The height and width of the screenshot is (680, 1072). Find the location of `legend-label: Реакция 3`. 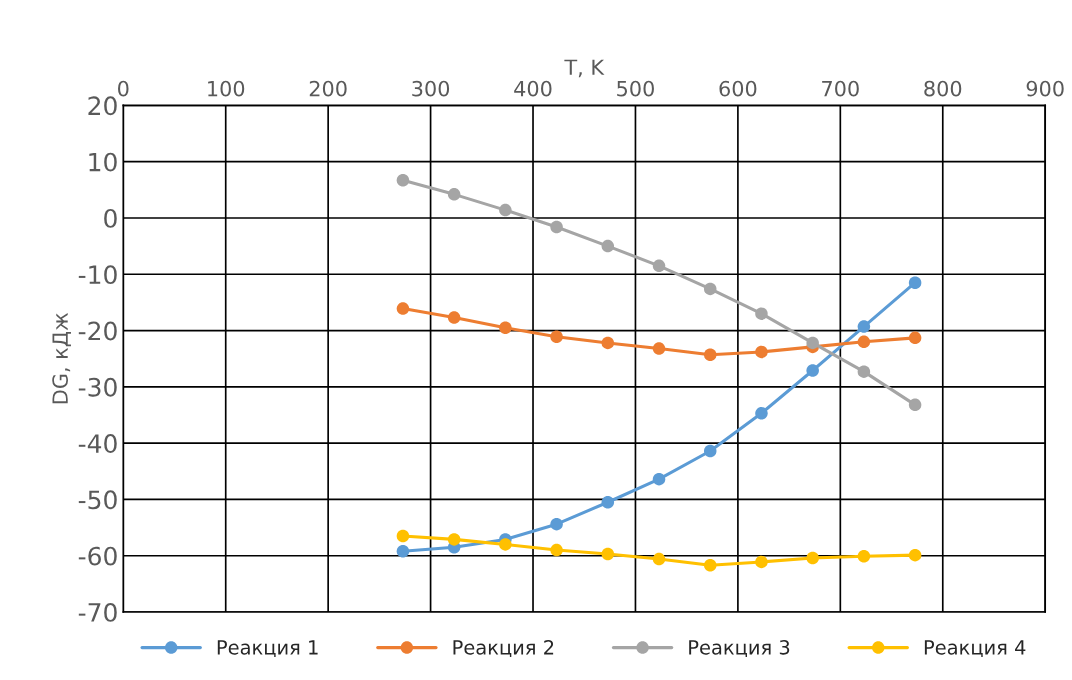

legend-label: Реакция 3 is located at coordinates (739, 648).